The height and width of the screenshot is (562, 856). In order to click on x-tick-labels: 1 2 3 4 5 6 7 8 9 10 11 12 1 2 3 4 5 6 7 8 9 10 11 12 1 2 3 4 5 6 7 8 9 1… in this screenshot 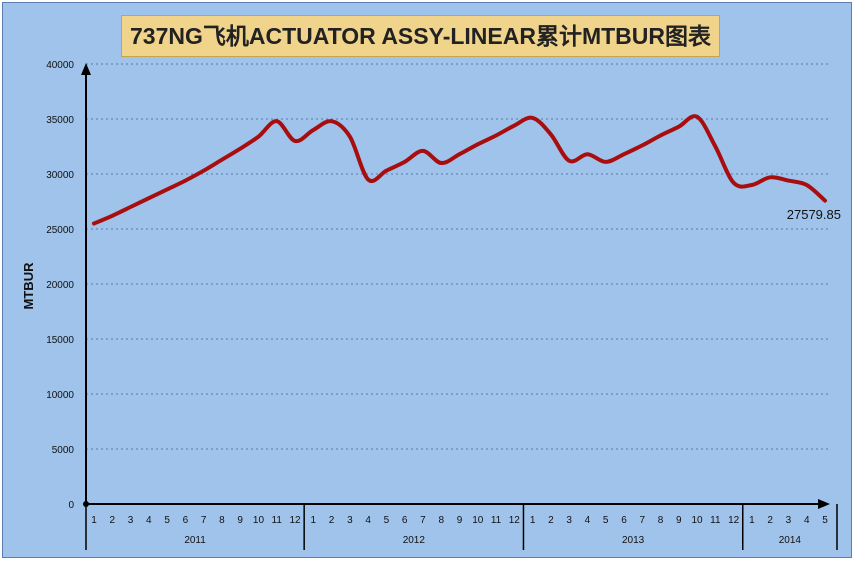, I will do `click(459, 520)`.